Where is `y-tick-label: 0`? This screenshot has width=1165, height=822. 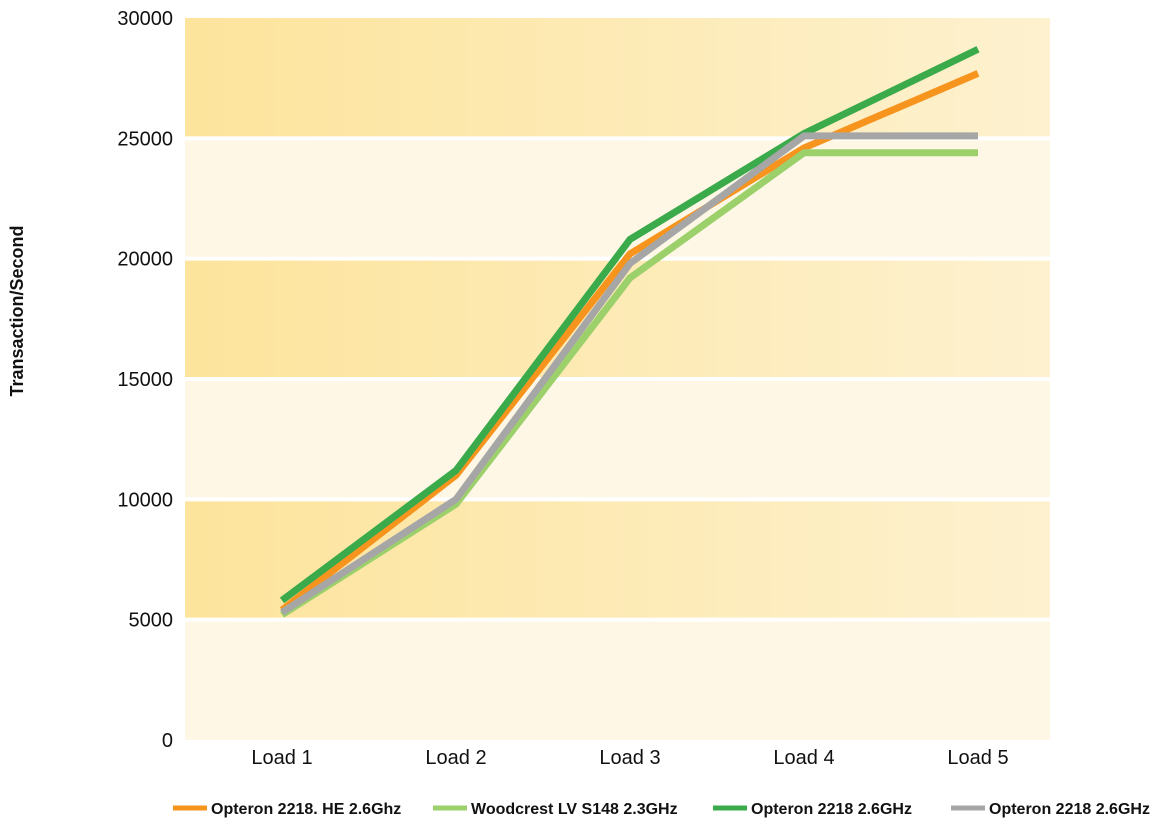
y-tick-label: 0 is located at coordinates (167, 741).